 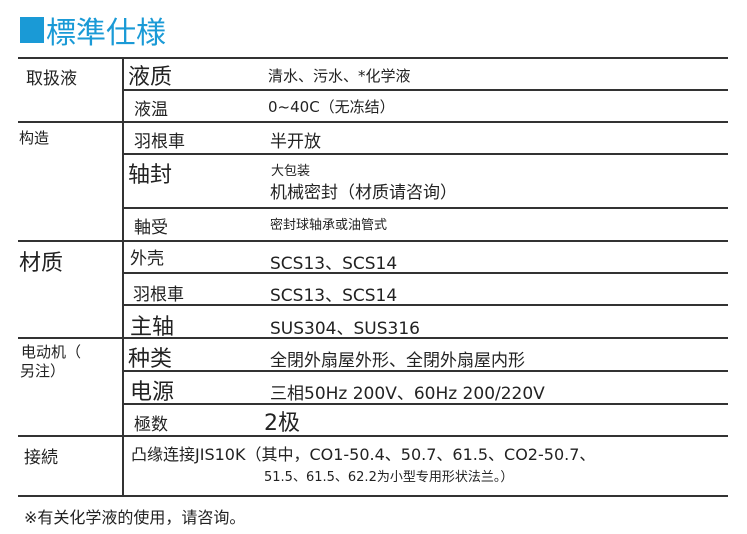 What do you see at coordinates (389, 477) in the screenshot?
I see `item-value-line2: 51.5、61.5、62.2为小型专用形状法兰。）` at bounding box center [389, 477].